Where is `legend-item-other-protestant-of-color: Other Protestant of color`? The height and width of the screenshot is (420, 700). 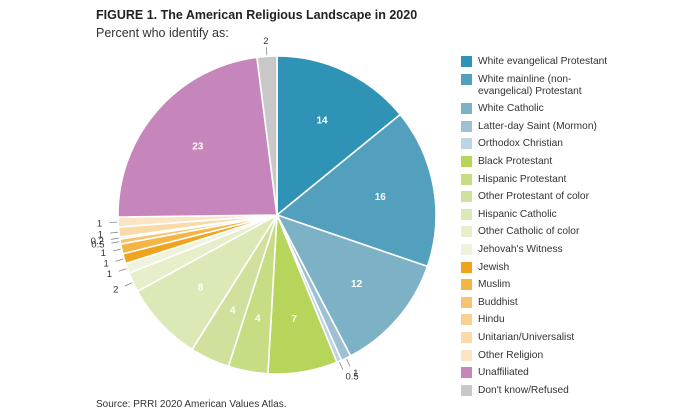 legend-item-other-protestant-of-color: Other Protestant of color is located at coordinates (578, 197).